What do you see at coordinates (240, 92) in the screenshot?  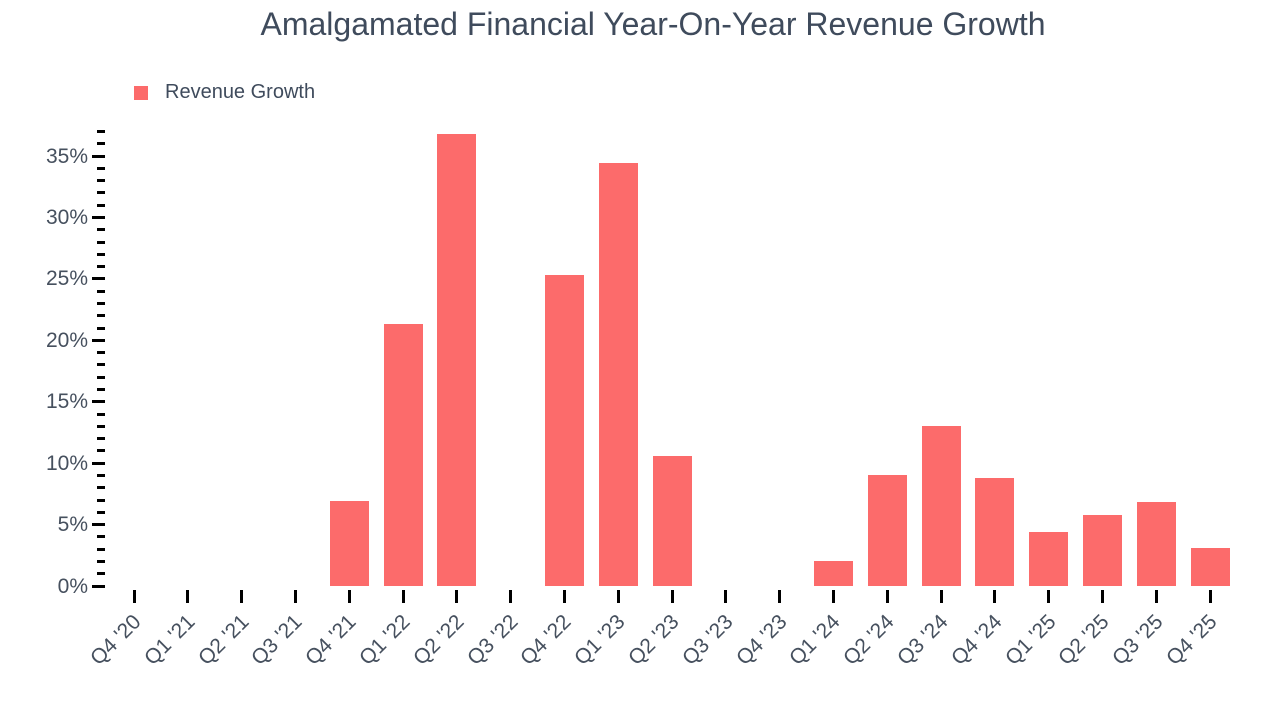 I see `legend-label: Revenue Growth` at bounding box center [240, 92].